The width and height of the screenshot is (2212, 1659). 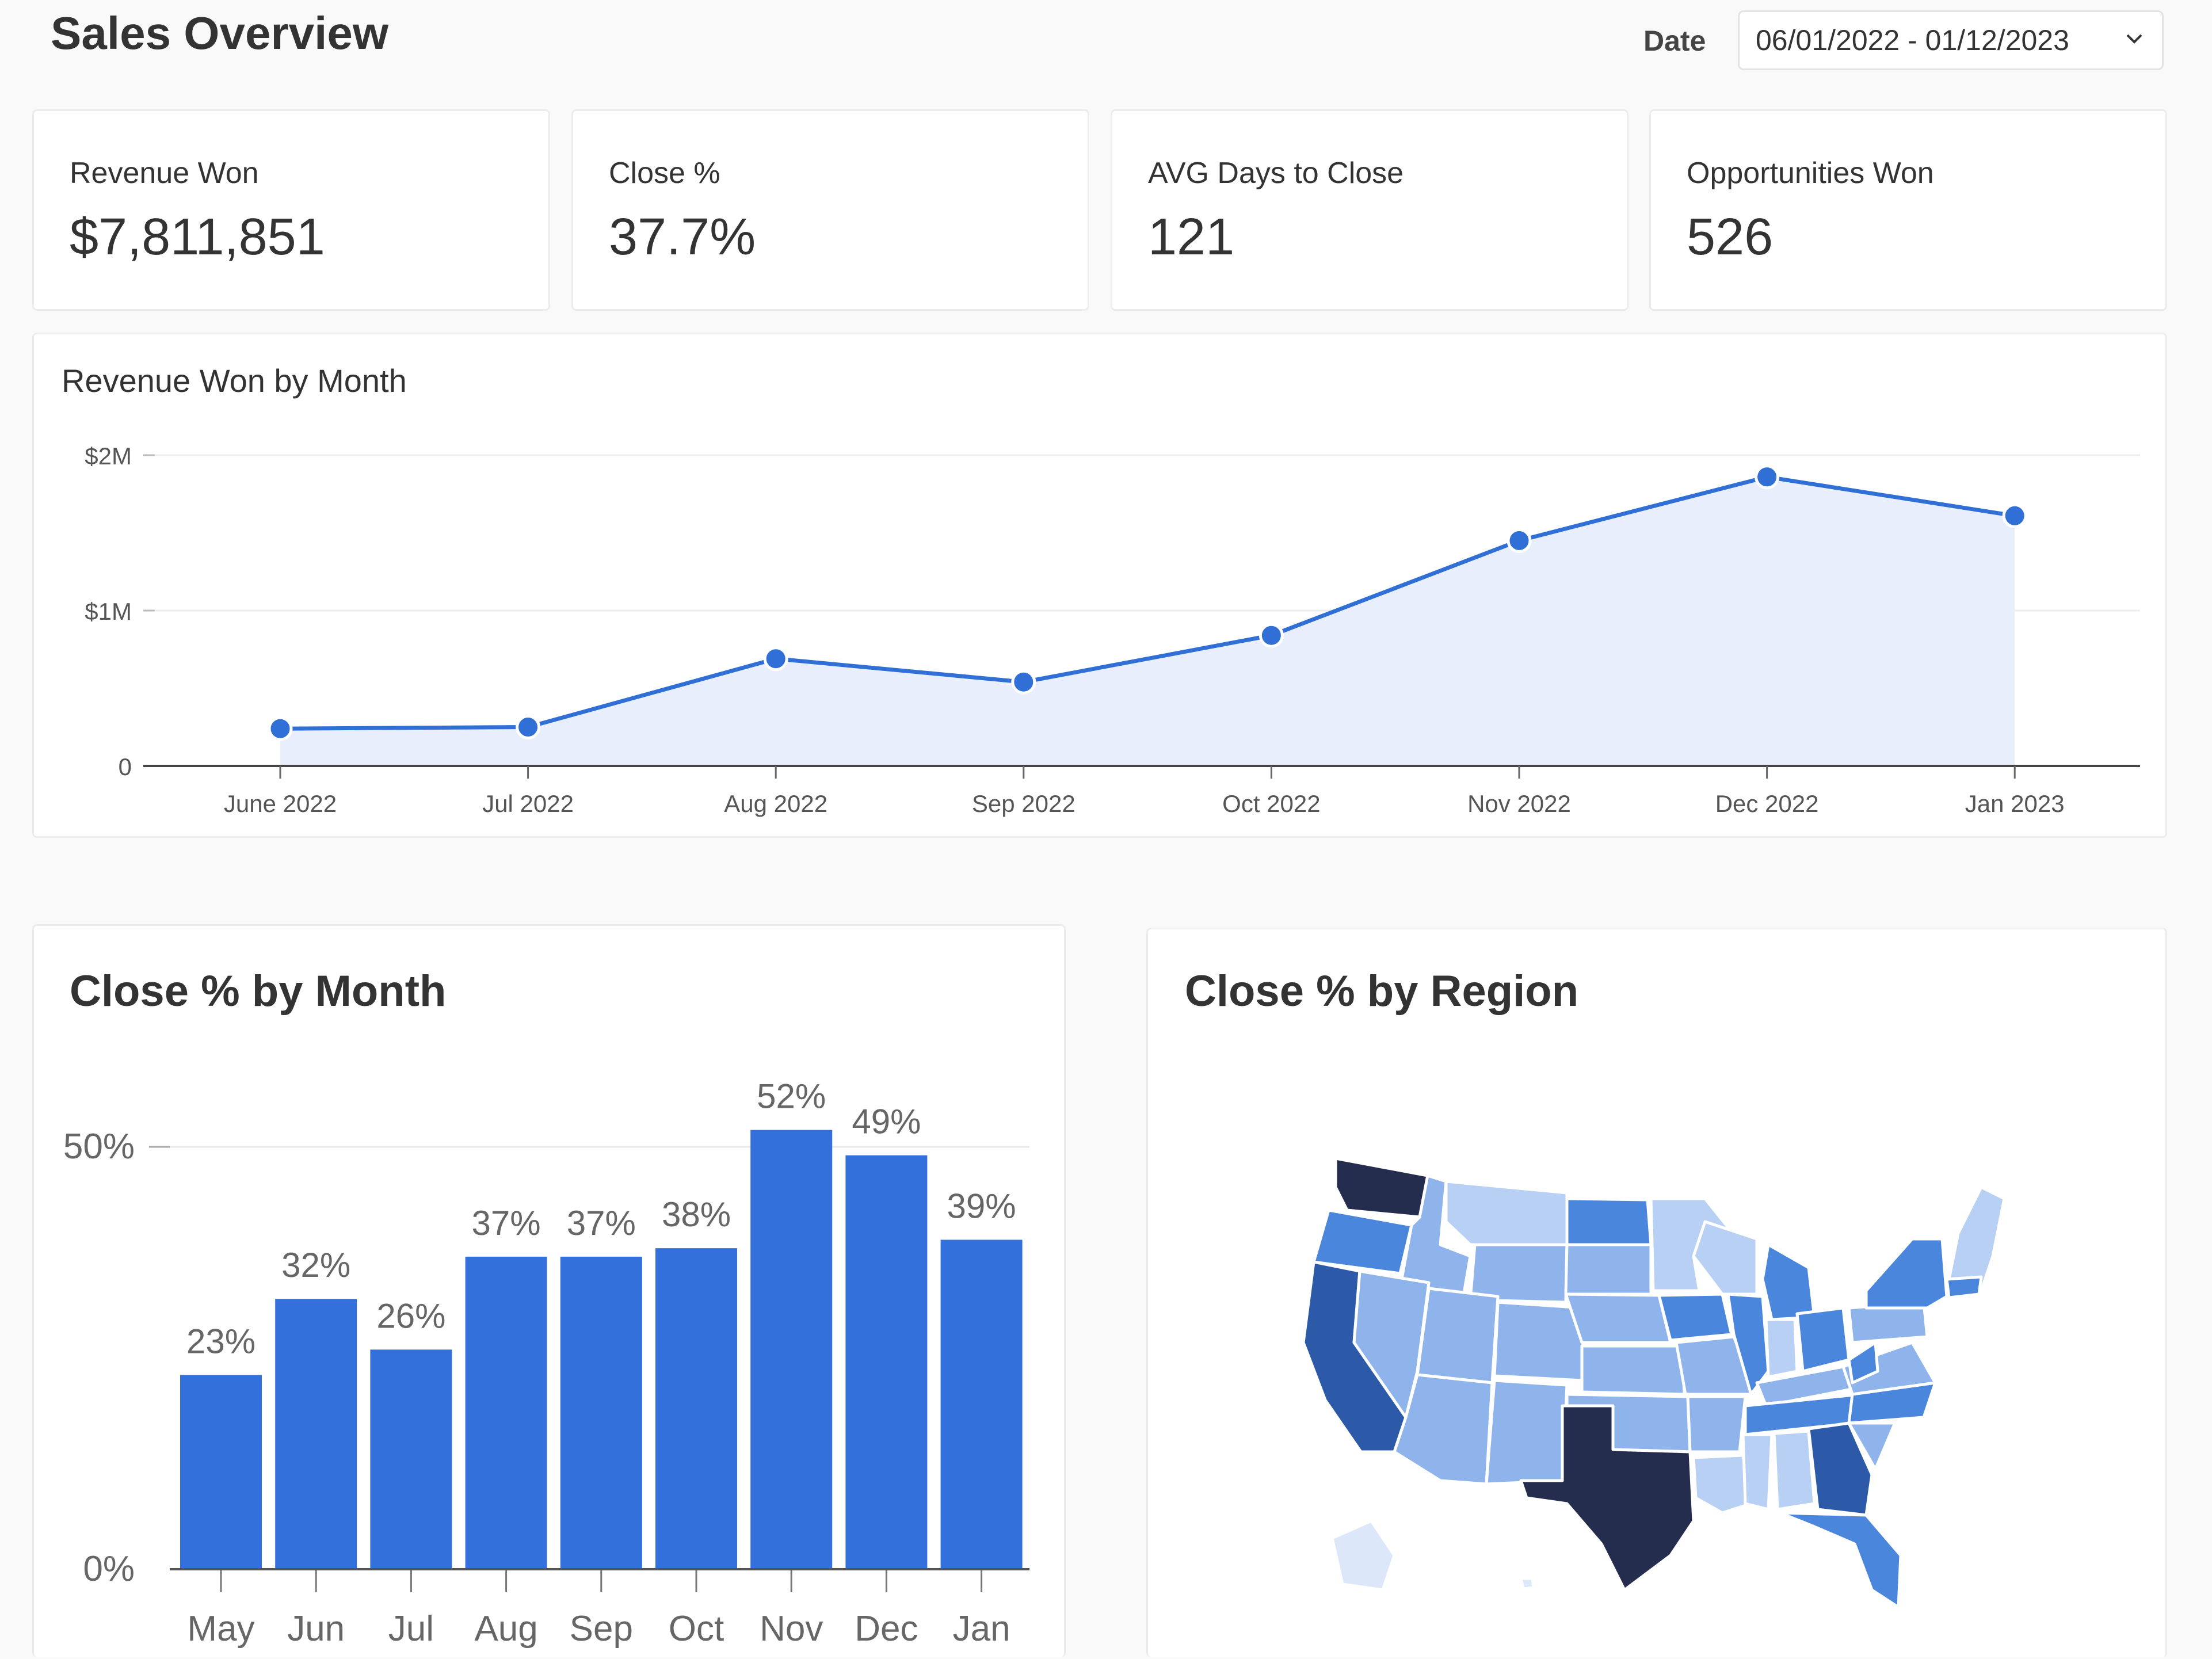 What do you see at coordinates (1527, 1433) in the screenshot?
I see `state-new-mexico` at bounding box center [1527, 1433].